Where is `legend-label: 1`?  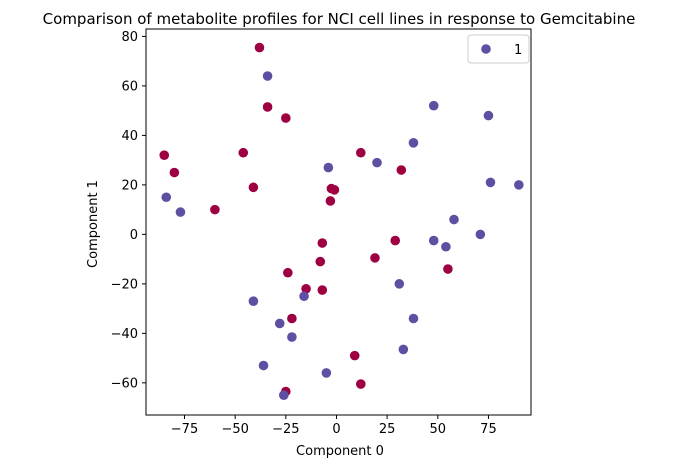 legend-label: 1 is located at coordinates (518, 50).